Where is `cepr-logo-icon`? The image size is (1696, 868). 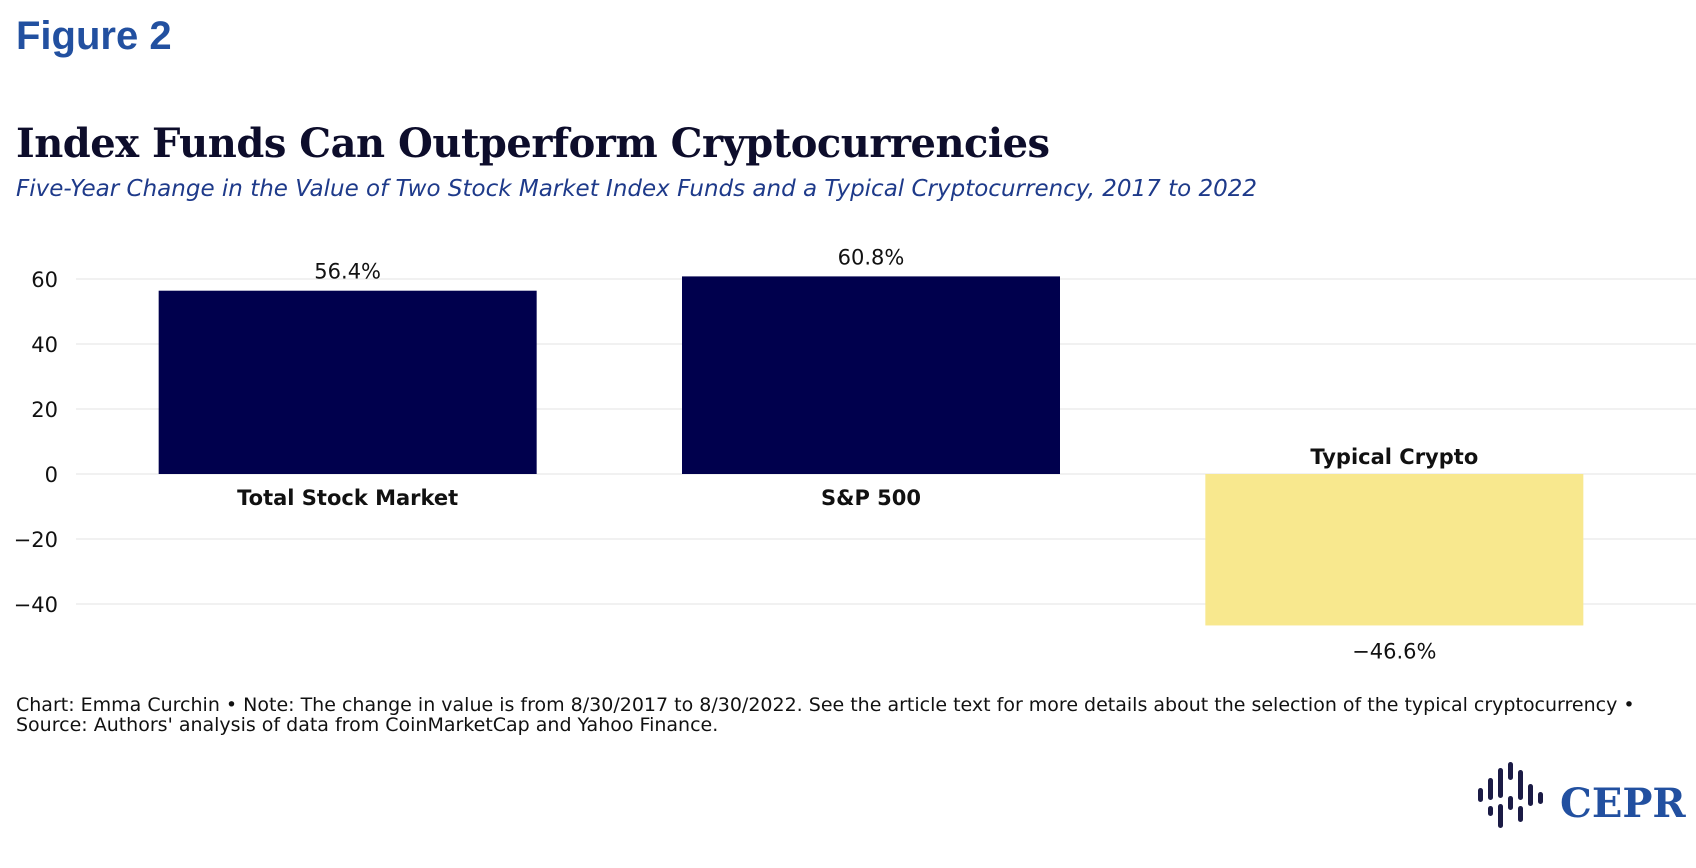
cepr-logo-icon is located at coordinates (1510, 795).